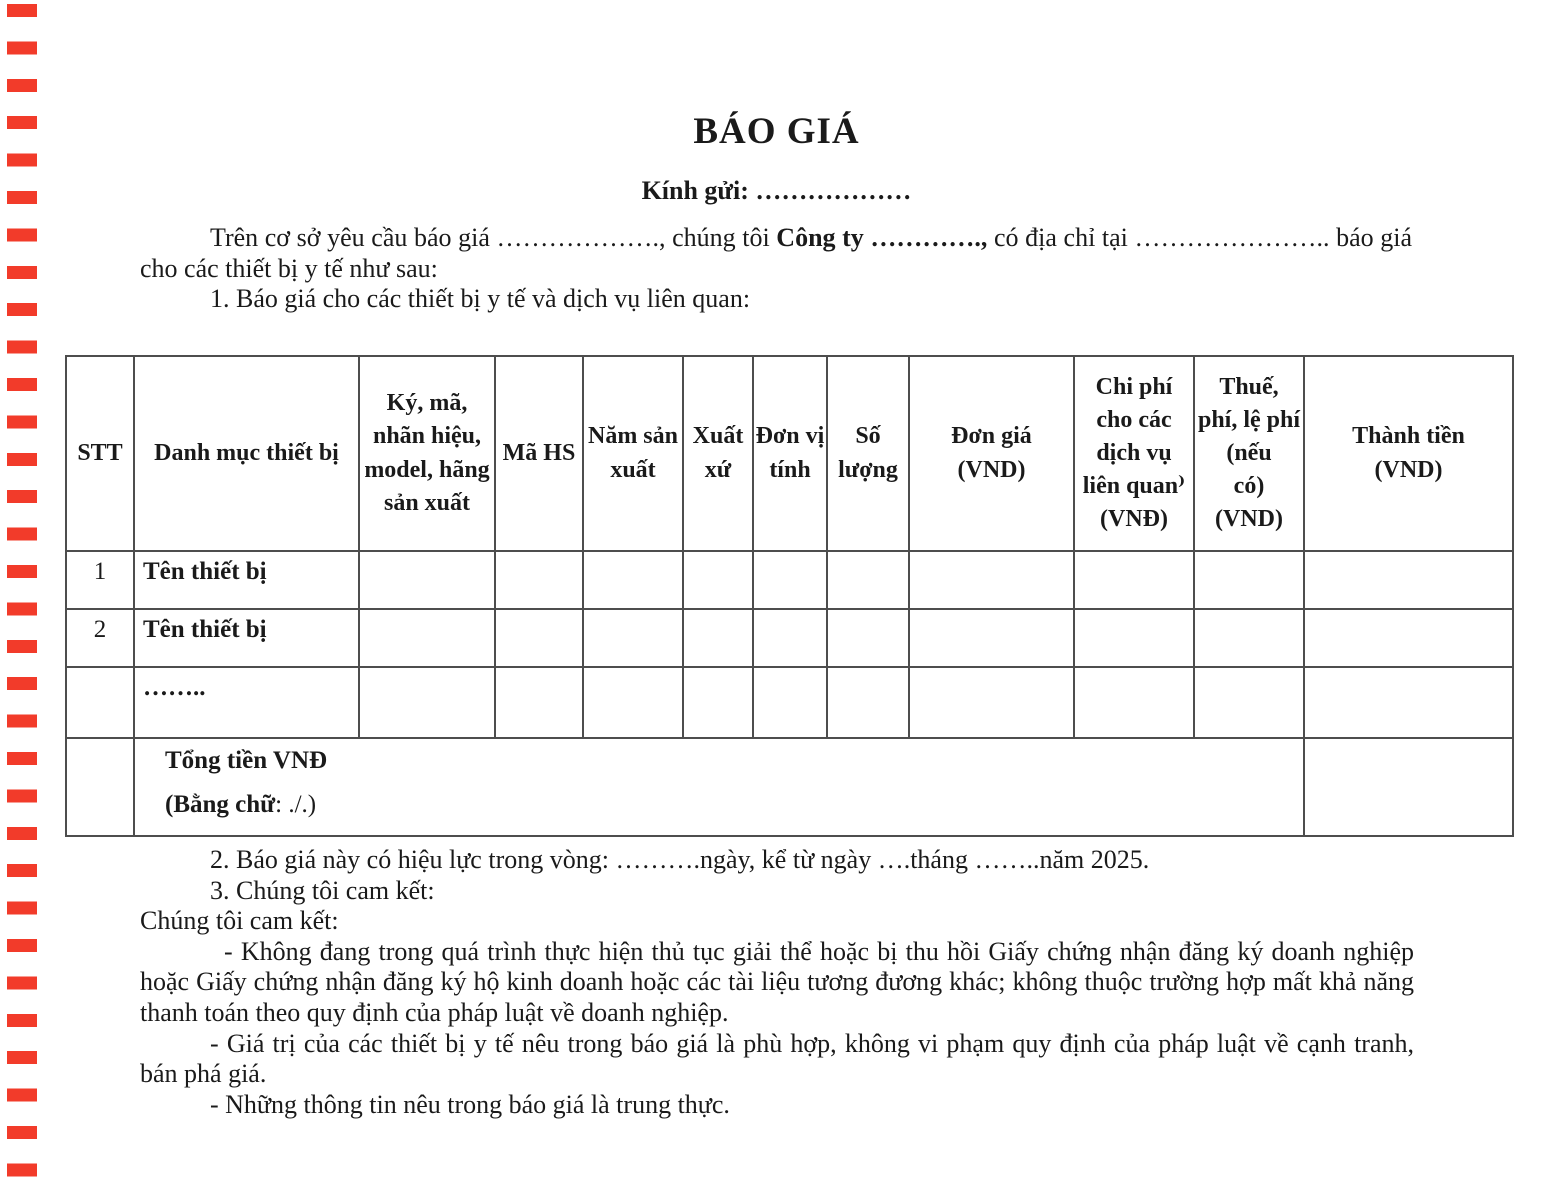 This screenshot has height=1200, width=1553. What do you see at coordinates (718, 453) in the screenshot?
I see `col-header-origin: Xuất xứ` at bounding box center [718, 453].